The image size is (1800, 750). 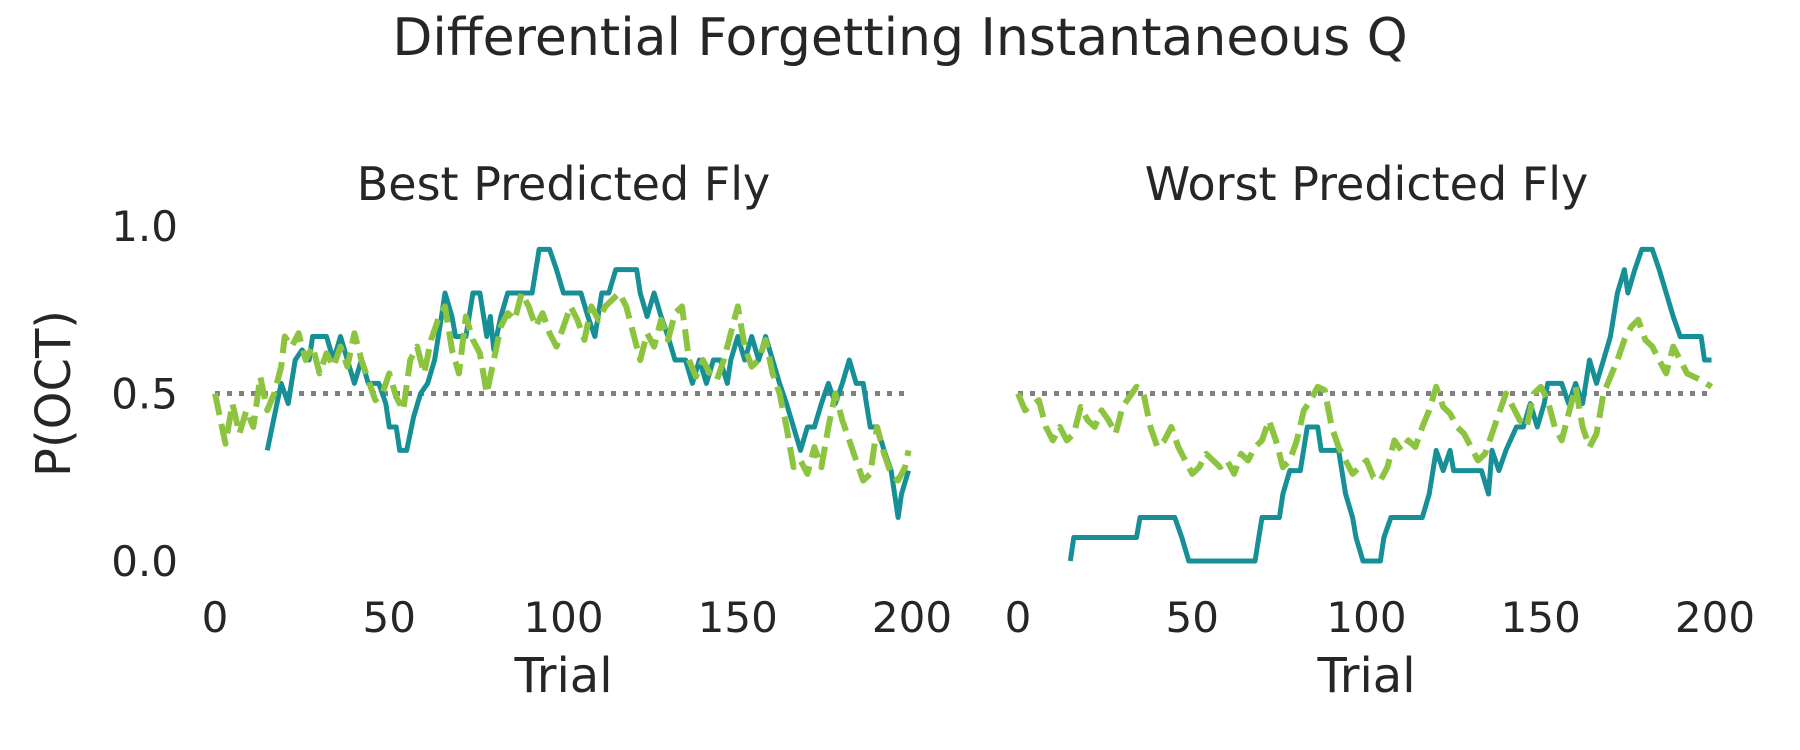 What do you see at coordinates (900, 38) in the screenshot?
I see `figure-title: Differential Forgetting Instantaneous Q` at bounding box center [900, 38].